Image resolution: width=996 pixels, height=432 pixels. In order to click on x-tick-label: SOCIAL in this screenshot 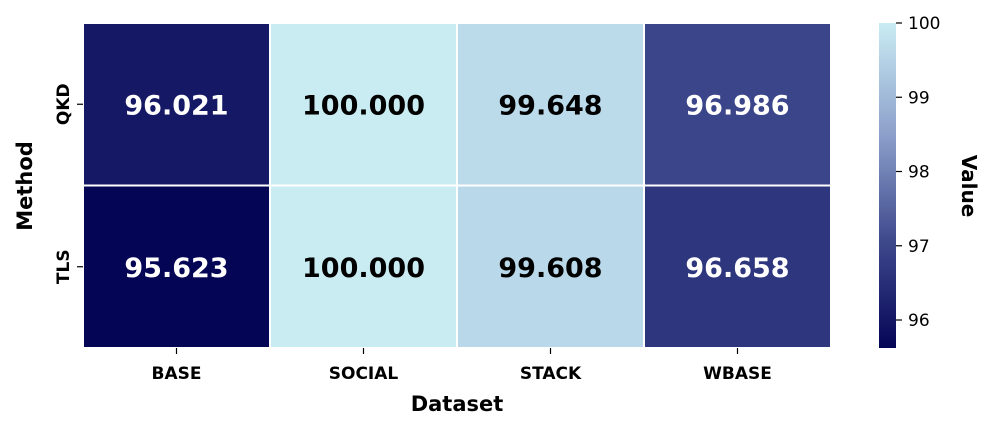, I will do `click(364, 374)`.